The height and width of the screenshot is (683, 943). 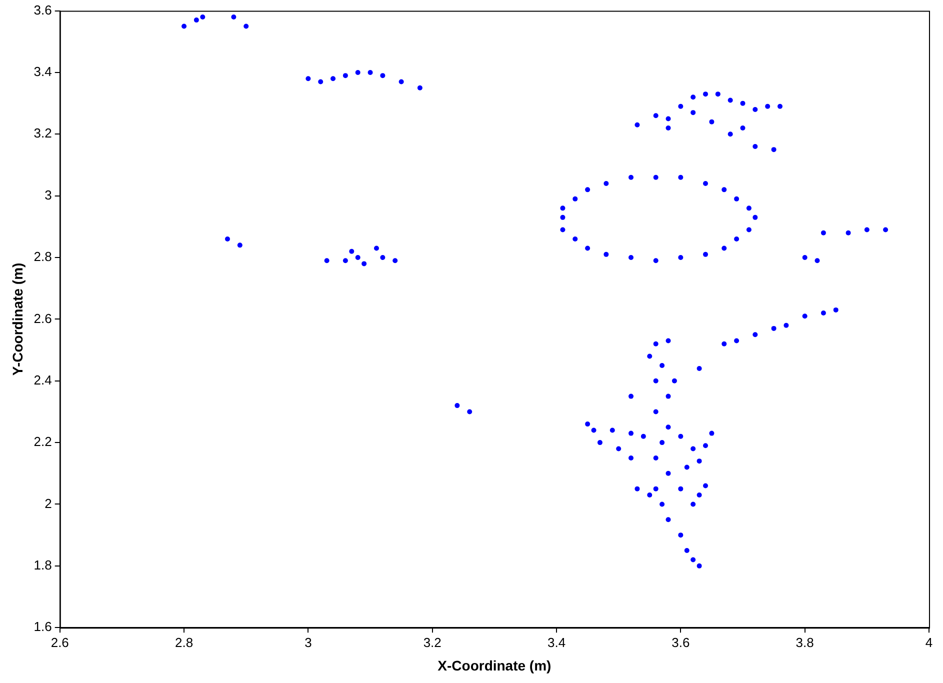 I want to click on x-tick-label: 3.2, so click(x=432, y=642).